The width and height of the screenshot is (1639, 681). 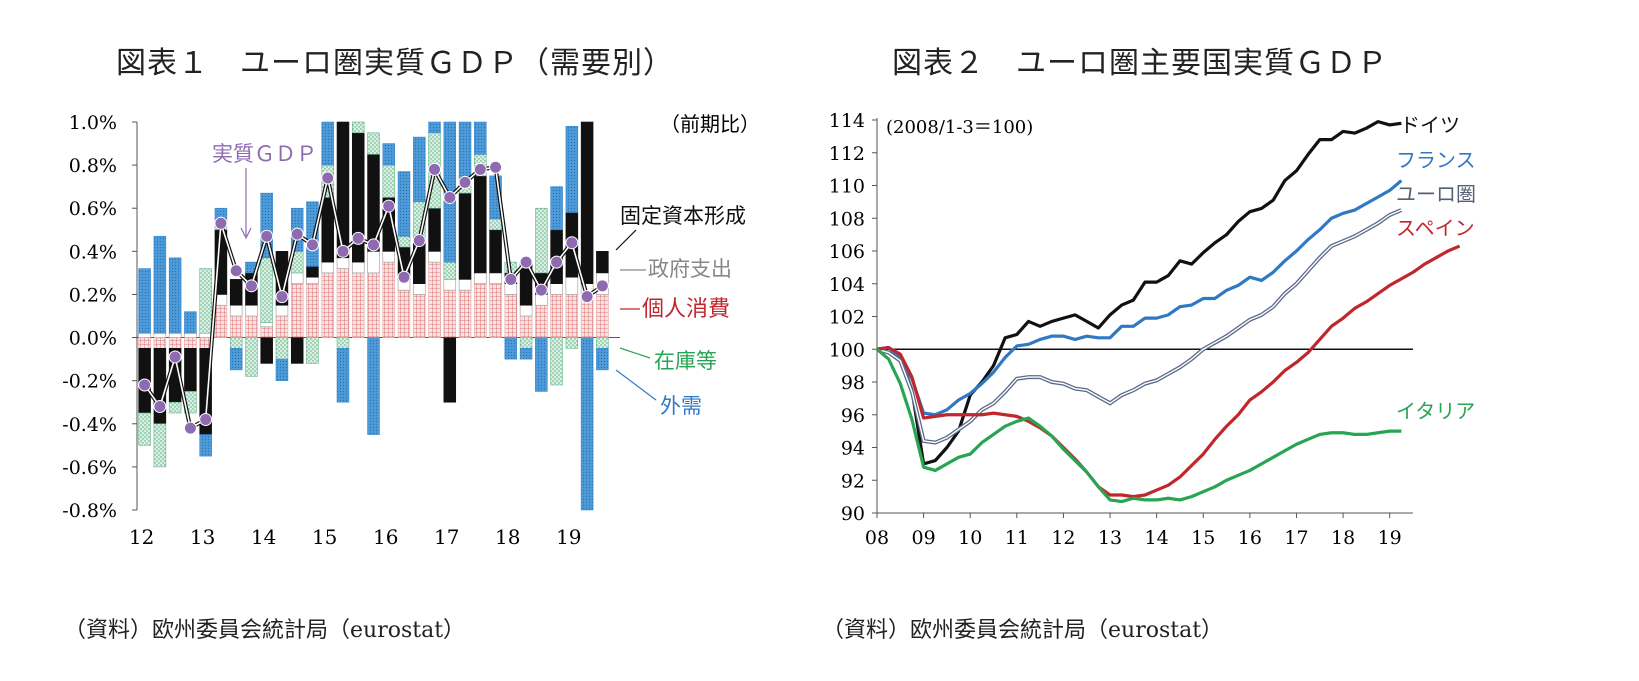 What do you see at coordinates (1203, 538) in the screenshot?
I see `chart2-x-tick-label: 15` at bounding box center [1203, 538].